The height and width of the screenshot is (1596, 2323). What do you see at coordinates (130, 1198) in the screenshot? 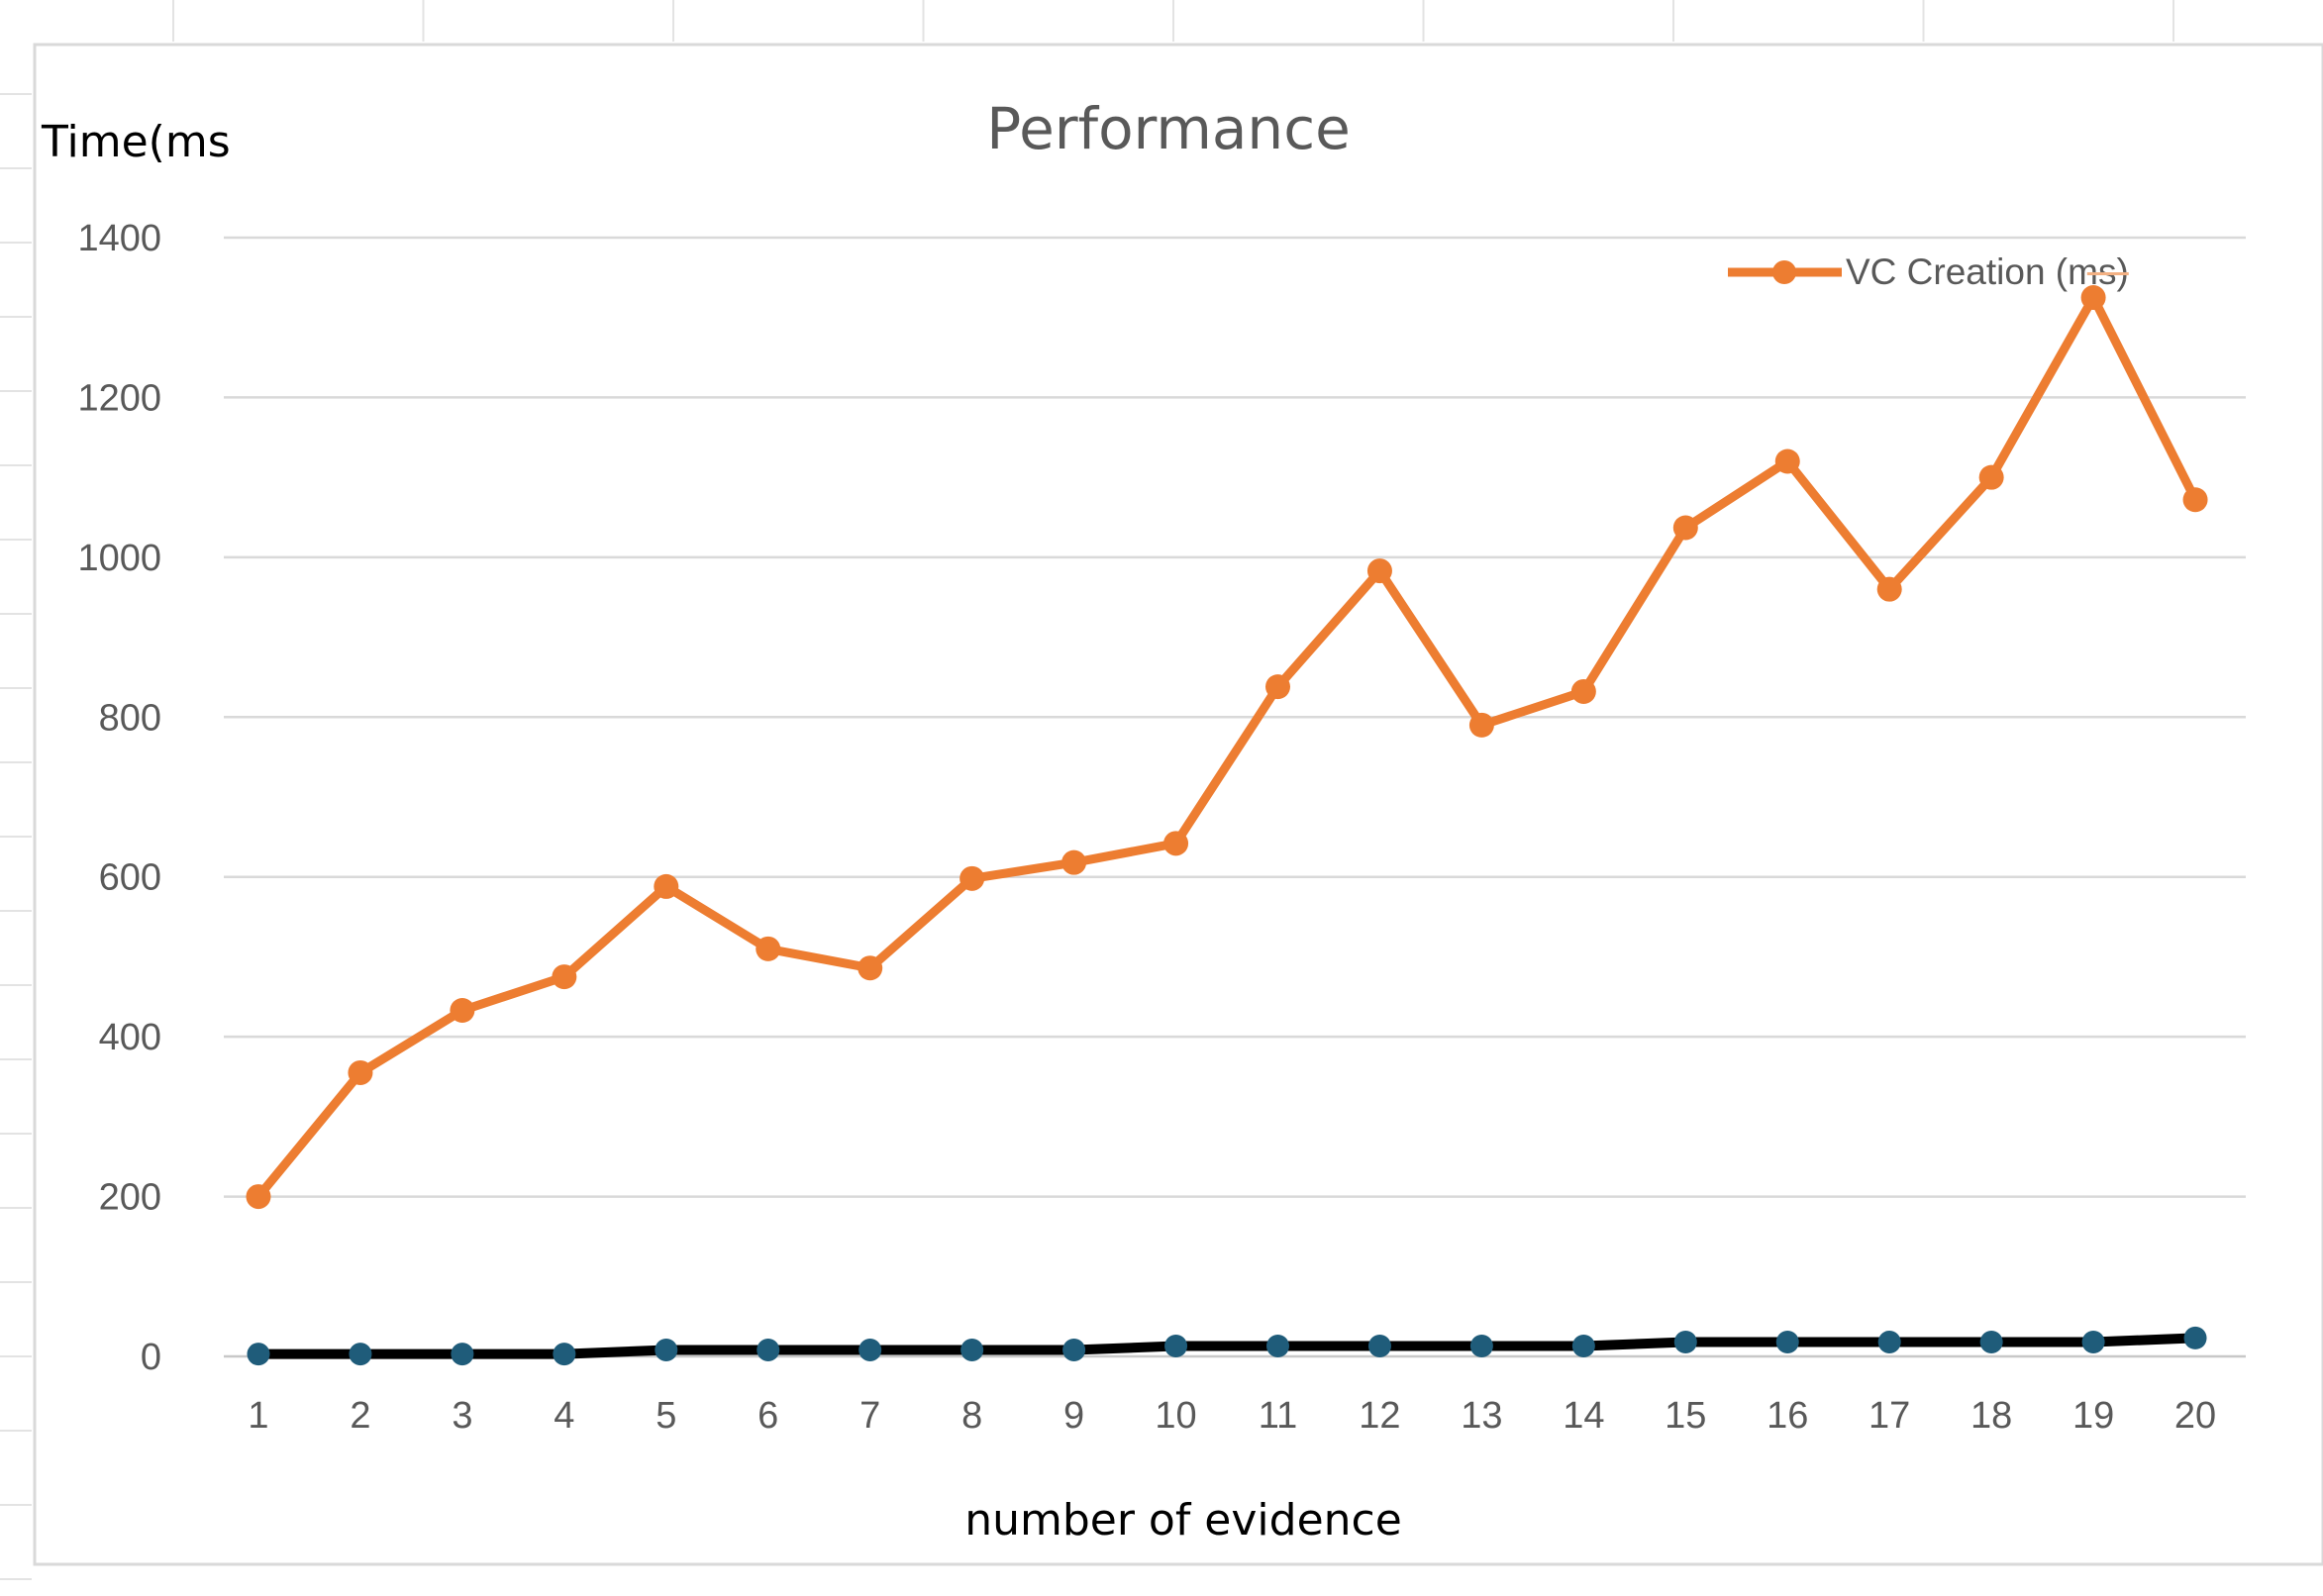
I see `y-tick-label: 200` at bounding box center [130, 1198].